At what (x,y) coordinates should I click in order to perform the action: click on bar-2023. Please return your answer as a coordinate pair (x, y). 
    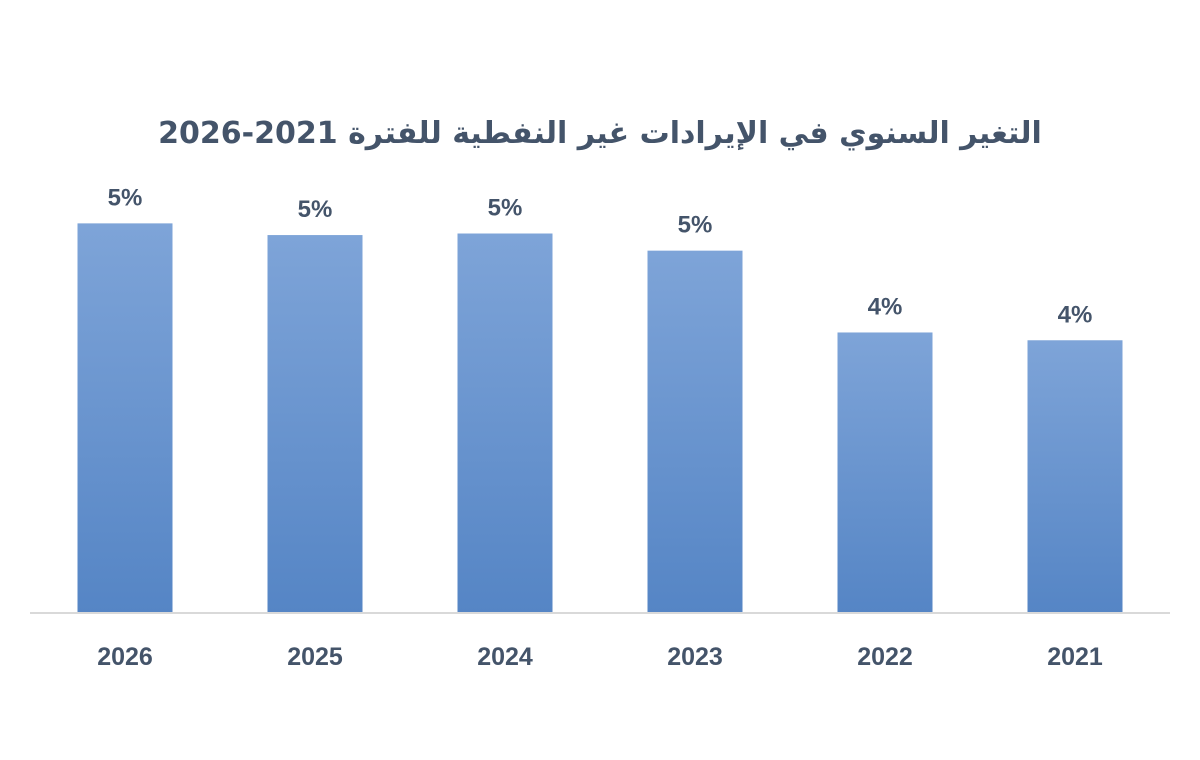
    Looking at the image, I should click on (695, 431).